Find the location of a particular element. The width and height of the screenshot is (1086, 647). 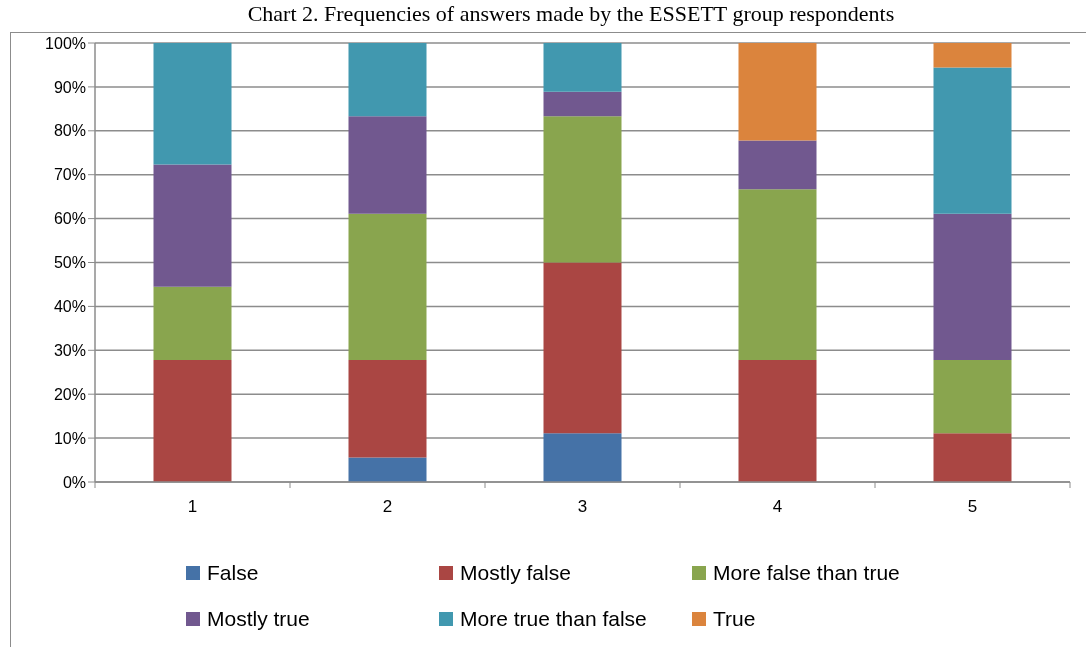

y-tick-label: 0% is located at coordinates (74, 482).